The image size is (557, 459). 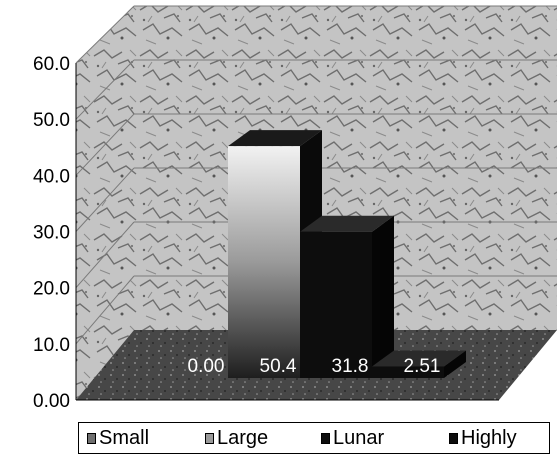 What do you see at coordinates (422, 366) in the screenshot?
I see `data-label: 2.51` at bounding box center [422, 366].